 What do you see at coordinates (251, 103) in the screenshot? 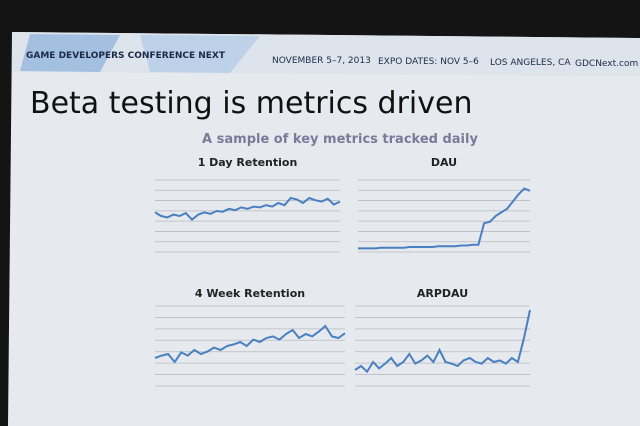
I see `slide-title: Beta testing is metrics driven` at bounding box center [251, 103].